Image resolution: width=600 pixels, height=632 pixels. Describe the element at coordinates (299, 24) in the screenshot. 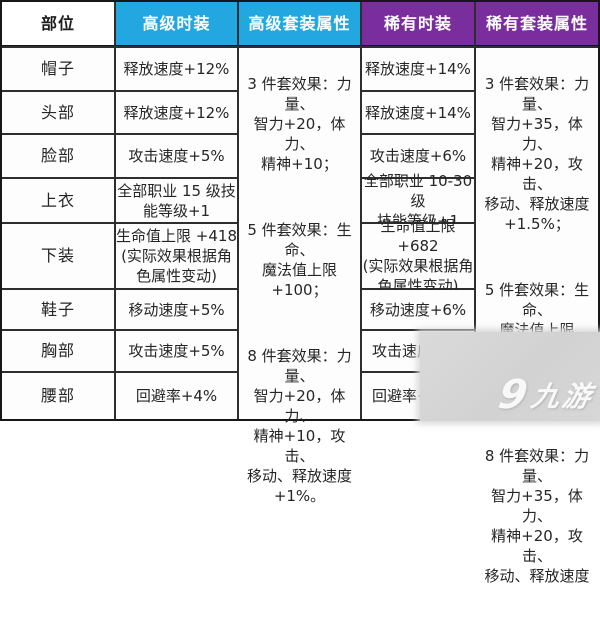

I see `header-advanced-set-bonus: 高级套装属性` at that location.